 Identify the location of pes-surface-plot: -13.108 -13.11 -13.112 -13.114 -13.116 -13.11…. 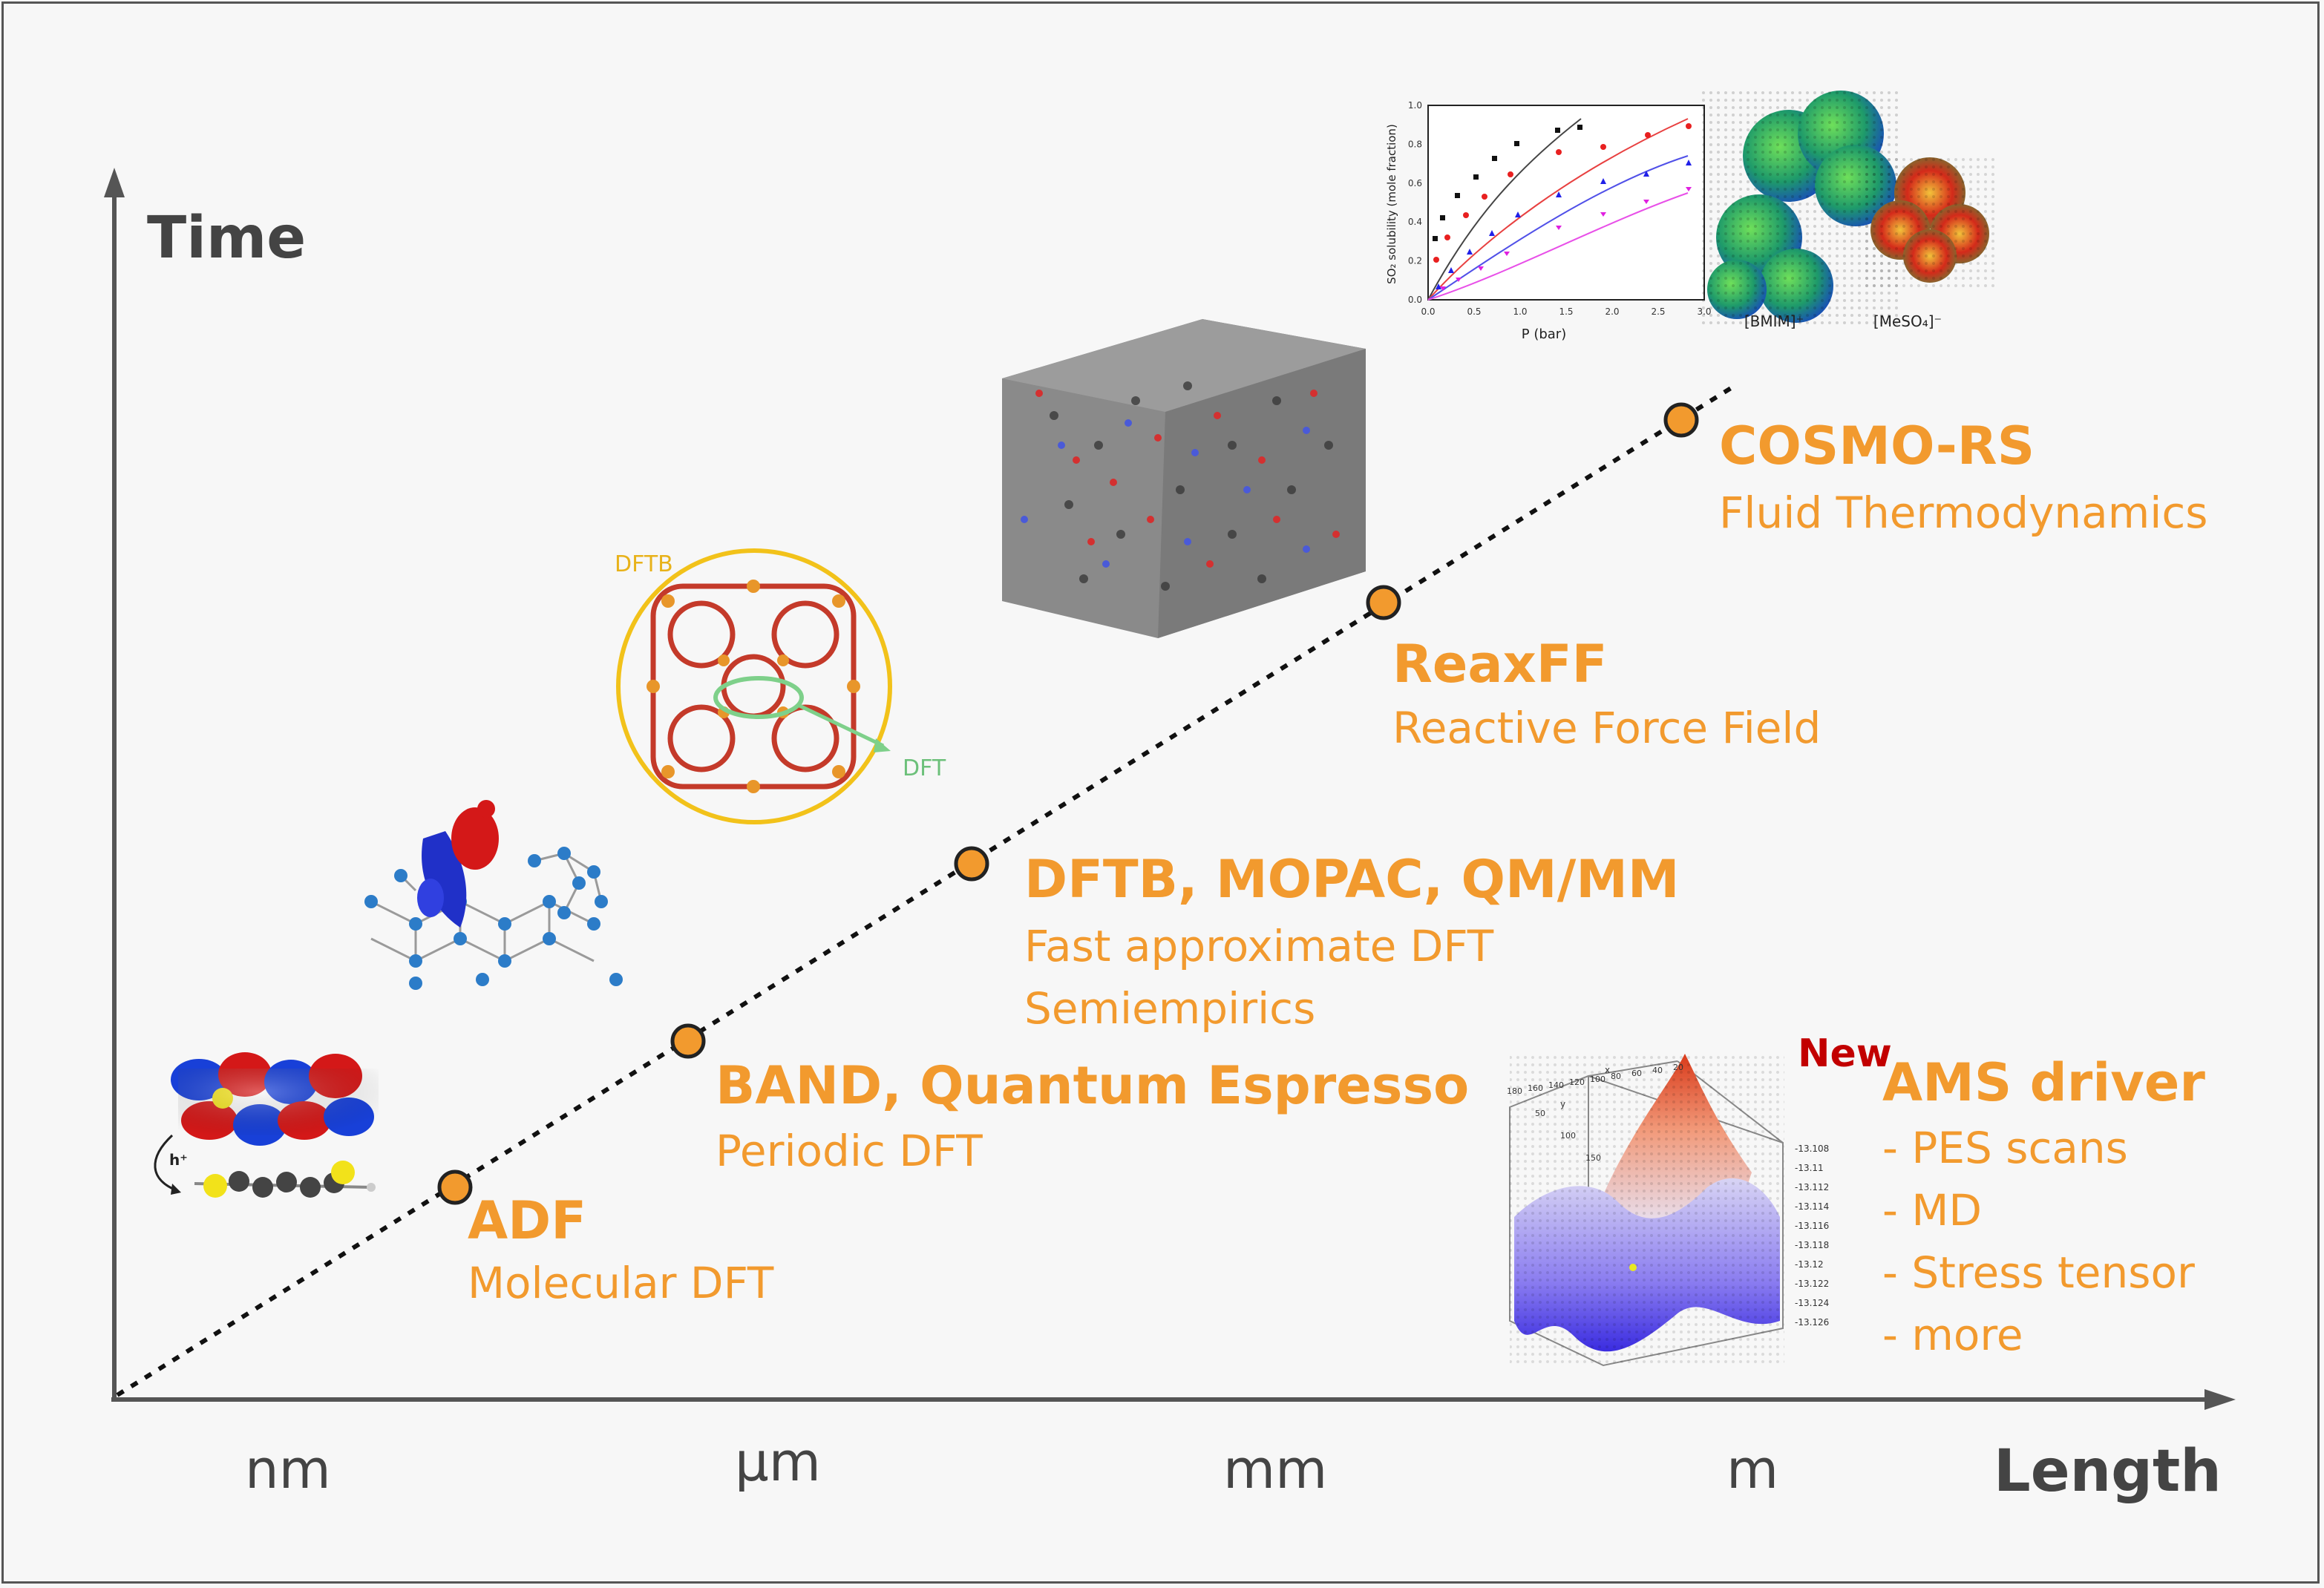
(1668, 1210).